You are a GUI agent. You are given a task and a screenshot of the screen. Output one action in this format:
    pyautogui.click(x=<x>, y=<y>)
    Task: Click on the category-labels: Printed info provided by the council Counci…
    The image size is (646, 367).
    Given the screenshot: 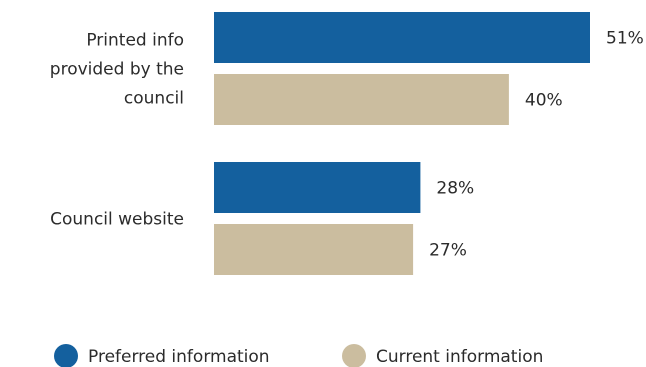 What is the action you would take?
    pyautogui.click(x=117, y=130)
    